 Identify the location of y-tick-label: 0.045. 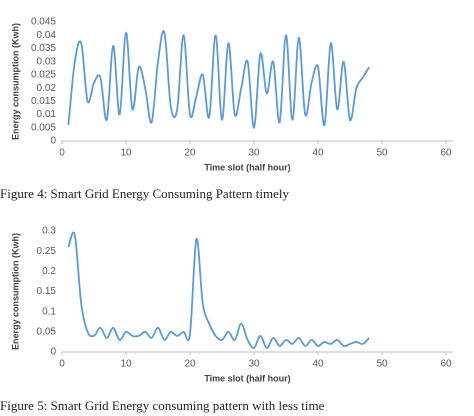
(43, 22).